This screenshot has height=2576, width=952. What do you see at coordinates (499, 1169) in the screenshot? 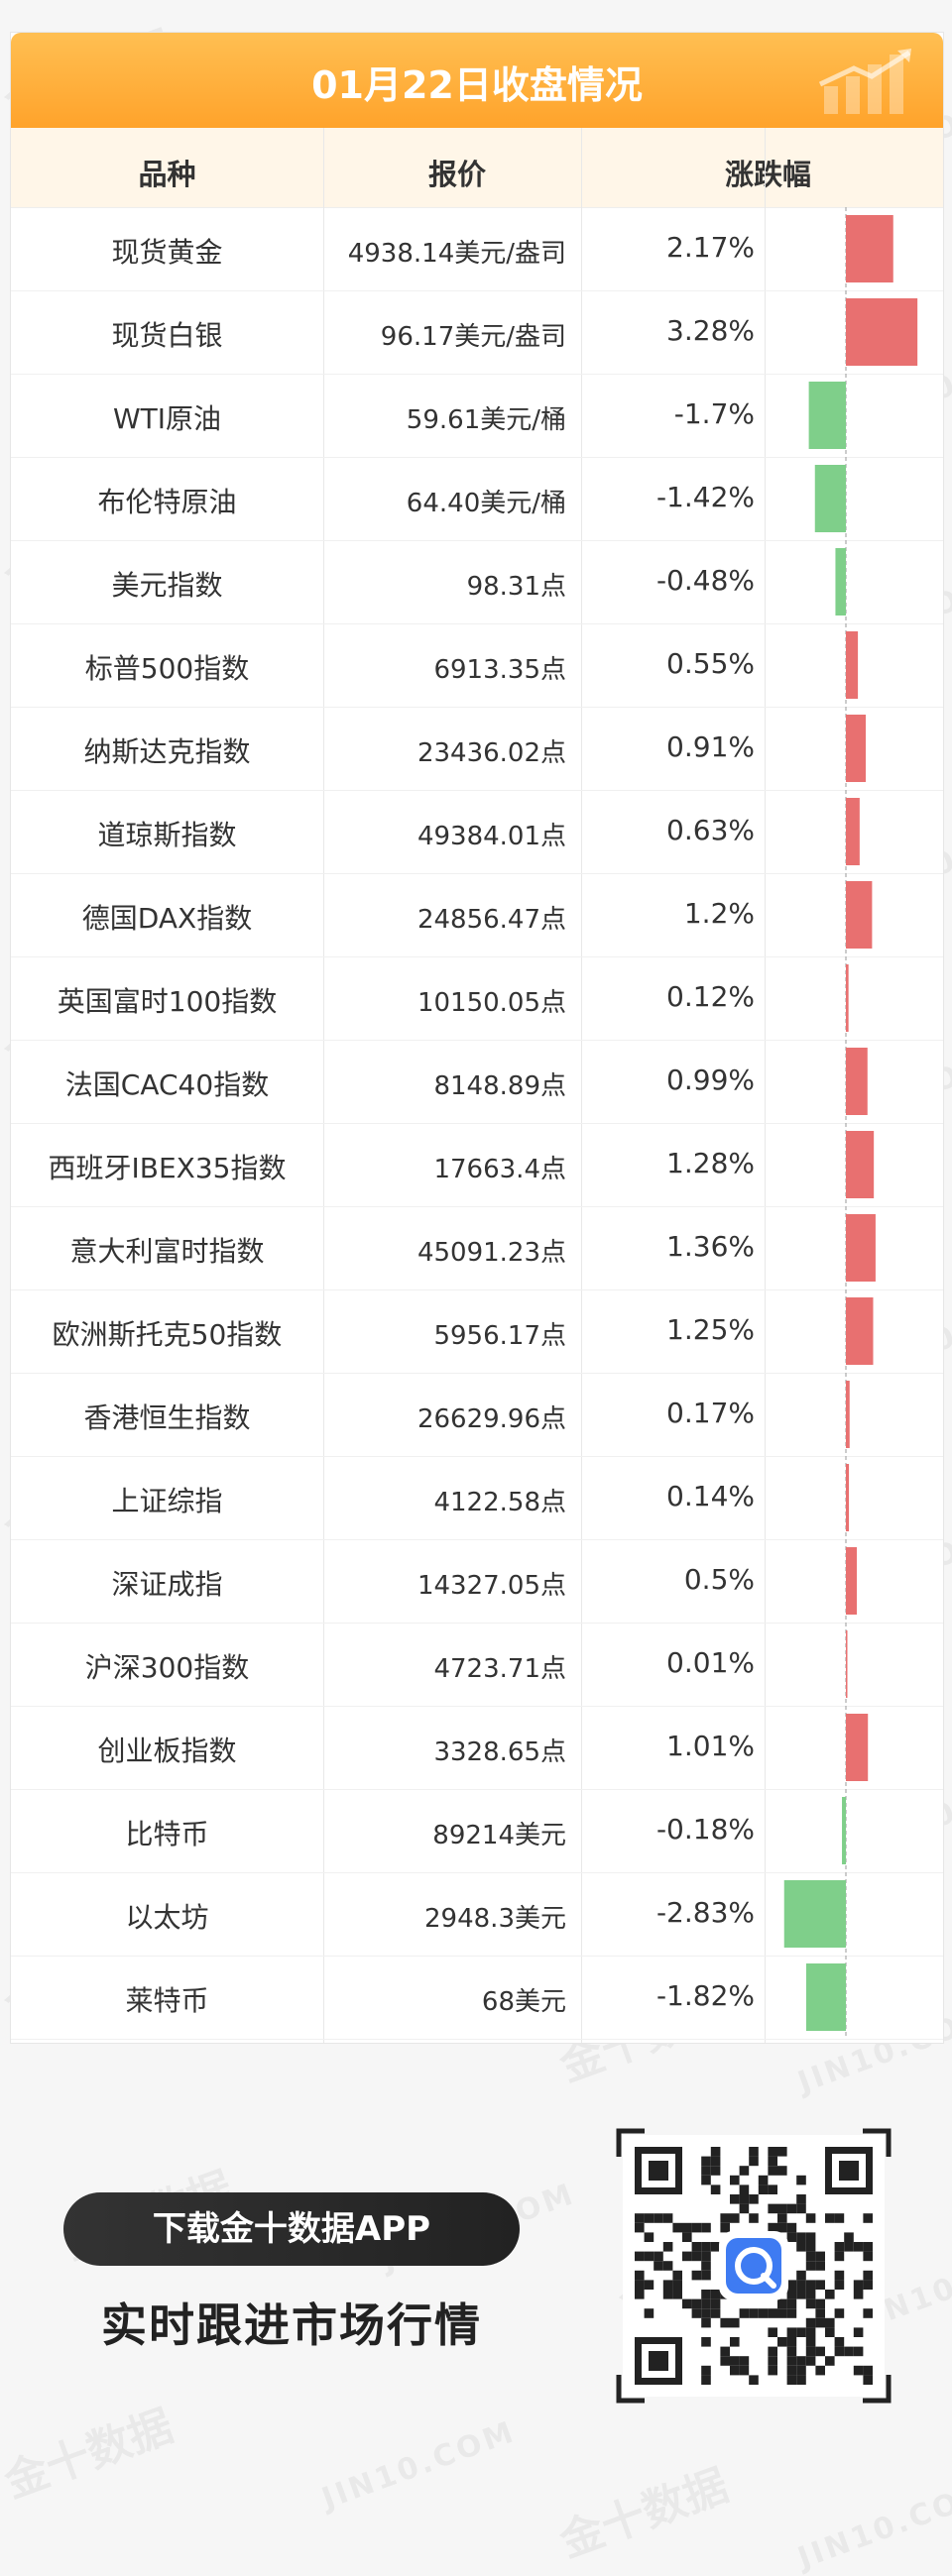
I see `instrument-price: 17663.4点` at bounding box center [499, 1169].